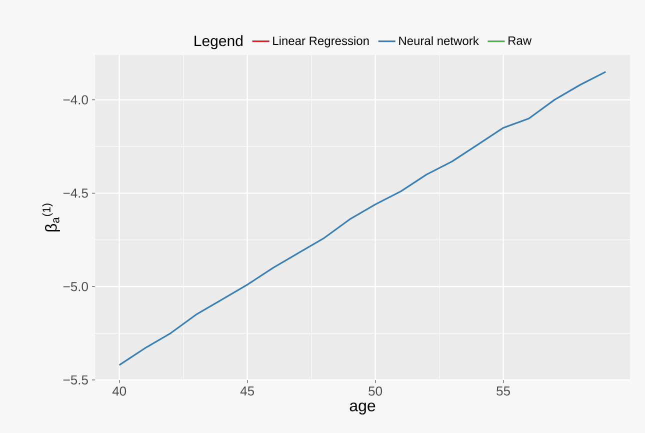 Image resolution: width=645 pixels, height=433 pixels. I want to click on y-tick-label: −5.5, so click(75, 380).